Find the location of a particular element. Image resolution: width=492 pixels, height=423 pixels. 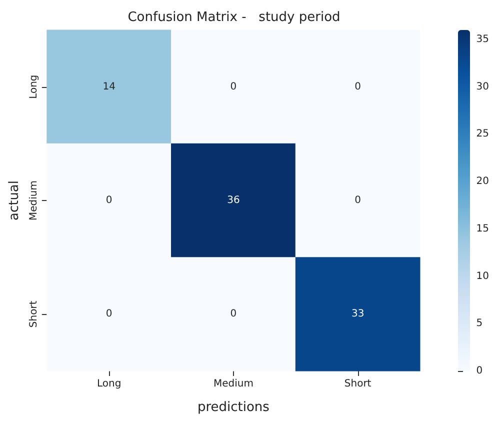

data-label: 14 is located at coordinates (109, 86).